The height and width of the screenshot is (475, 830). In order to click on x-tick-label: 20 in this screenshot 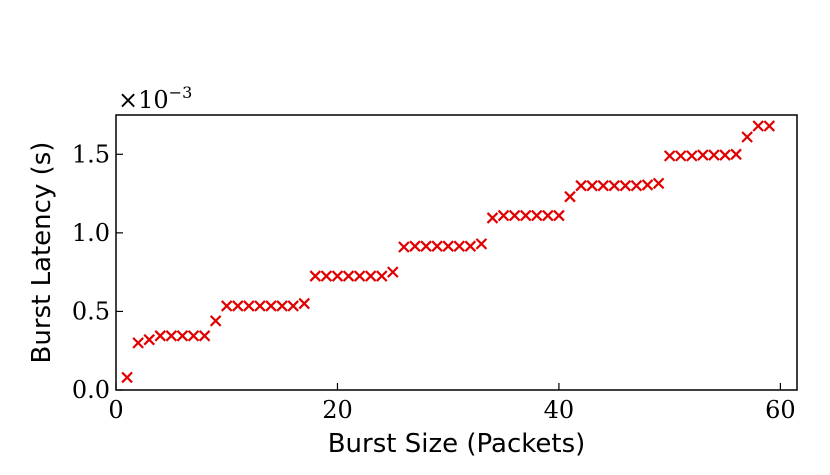, I will do `click(337, 410)`.